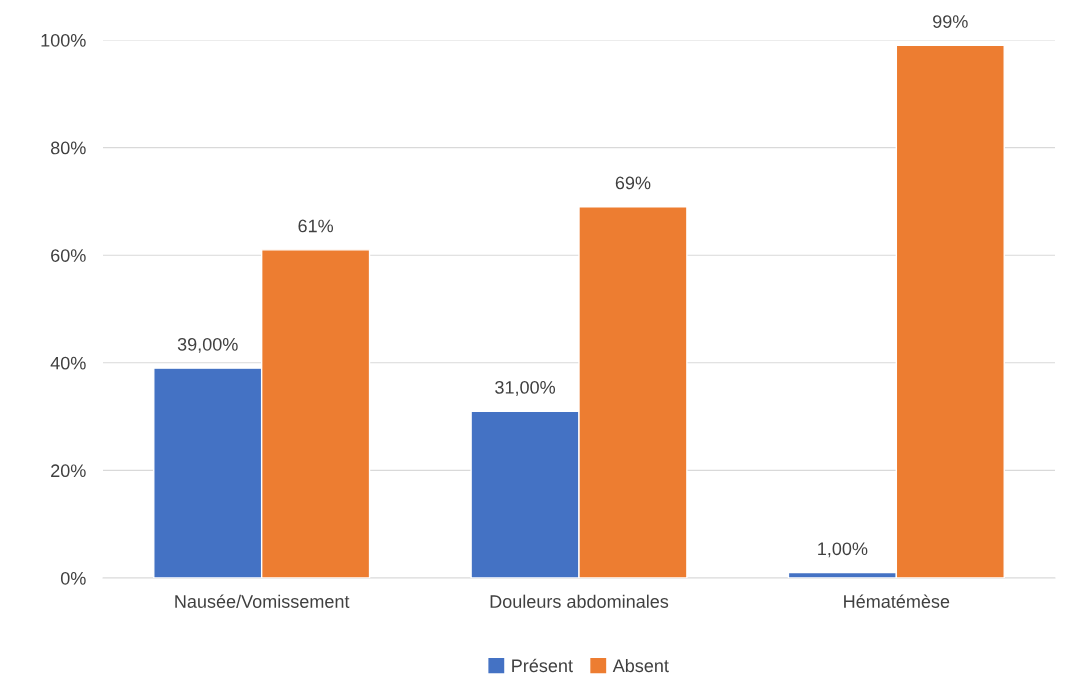 Image resolution: width=1089 pixels, height=693 pixels. What do you see at coordinates (640, 665) in the screenshot?
I see `legend-label: Absent` at bounding box center [640, 665].